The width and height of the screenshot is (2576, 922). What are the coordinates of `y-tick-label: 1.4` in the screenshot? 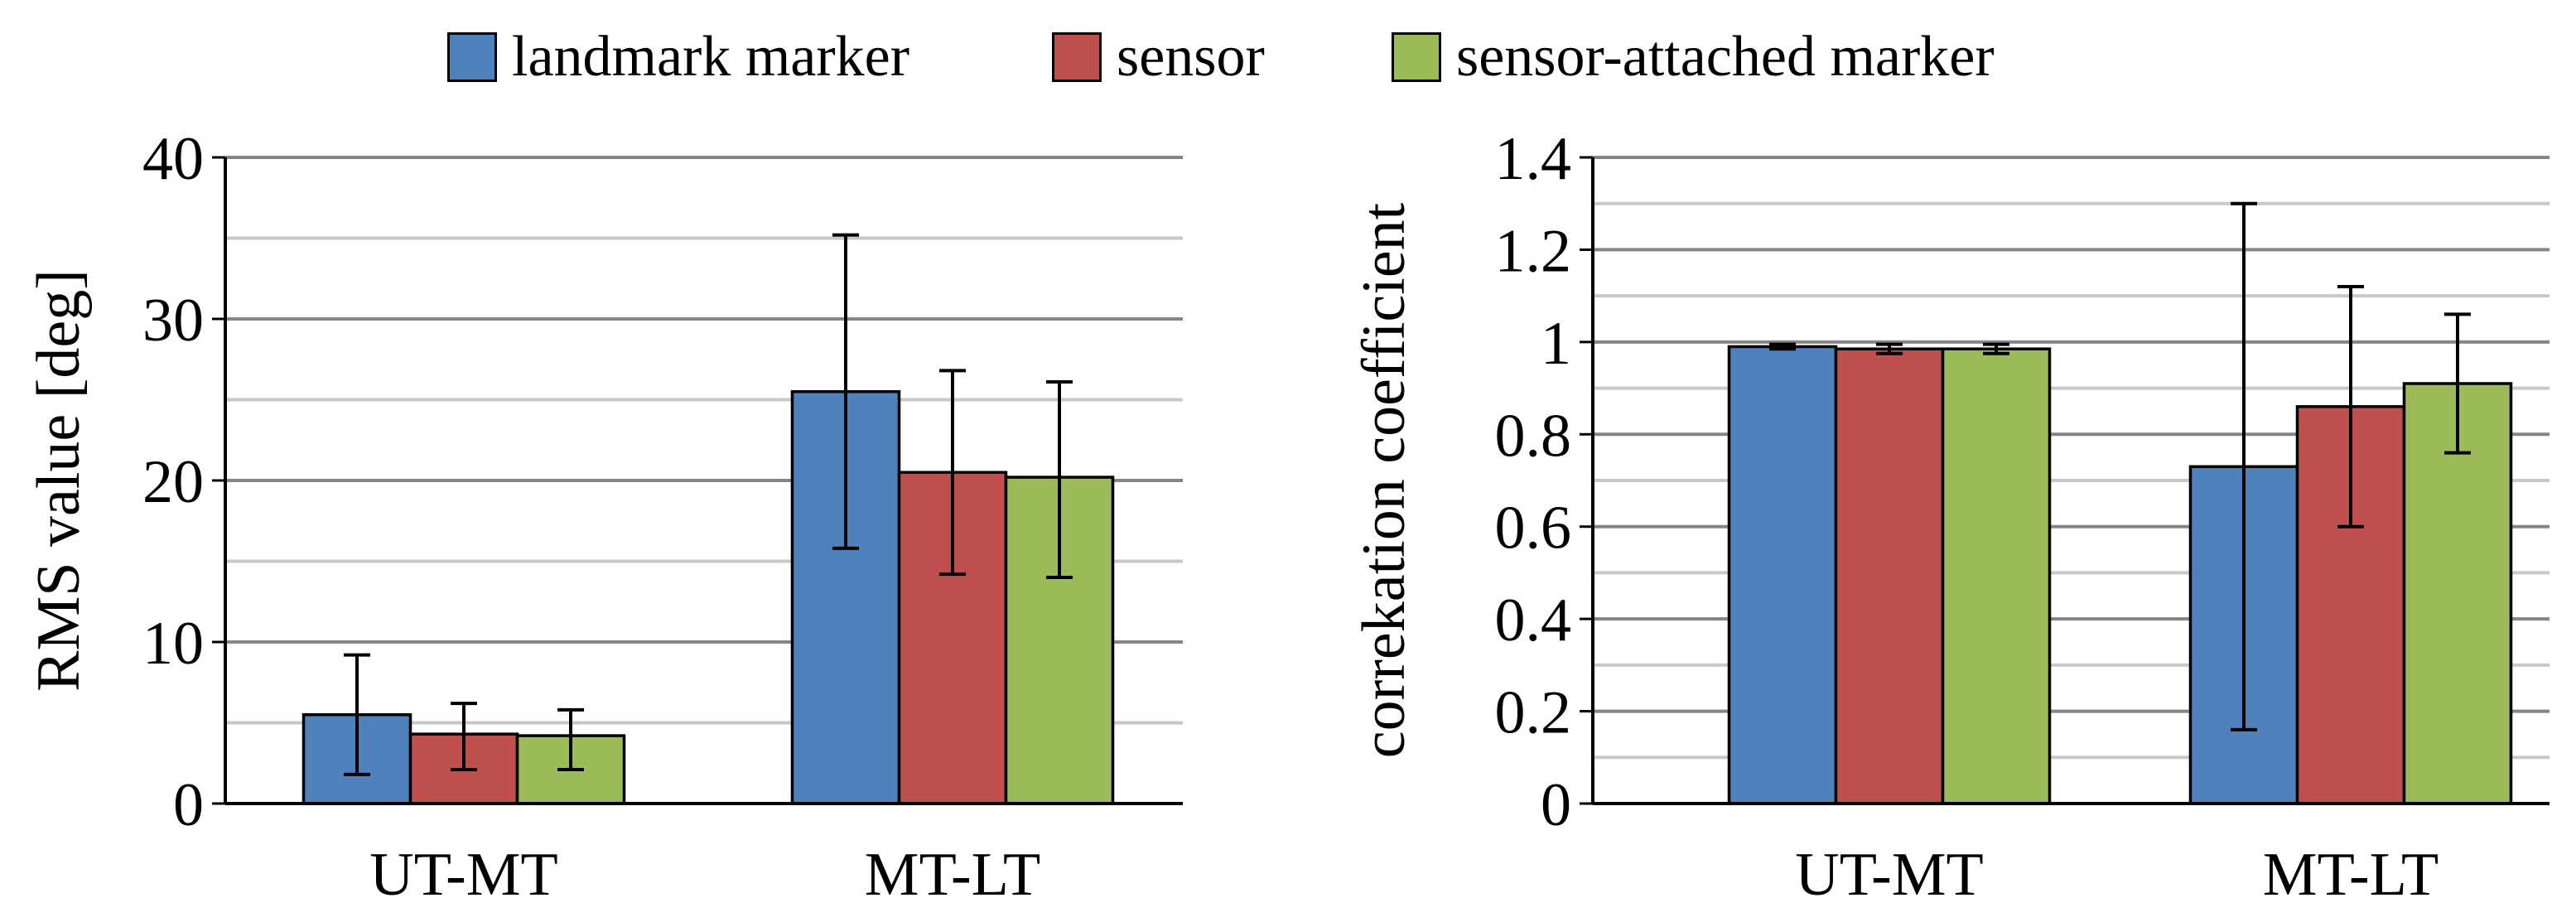 It's located at (1534, 159).